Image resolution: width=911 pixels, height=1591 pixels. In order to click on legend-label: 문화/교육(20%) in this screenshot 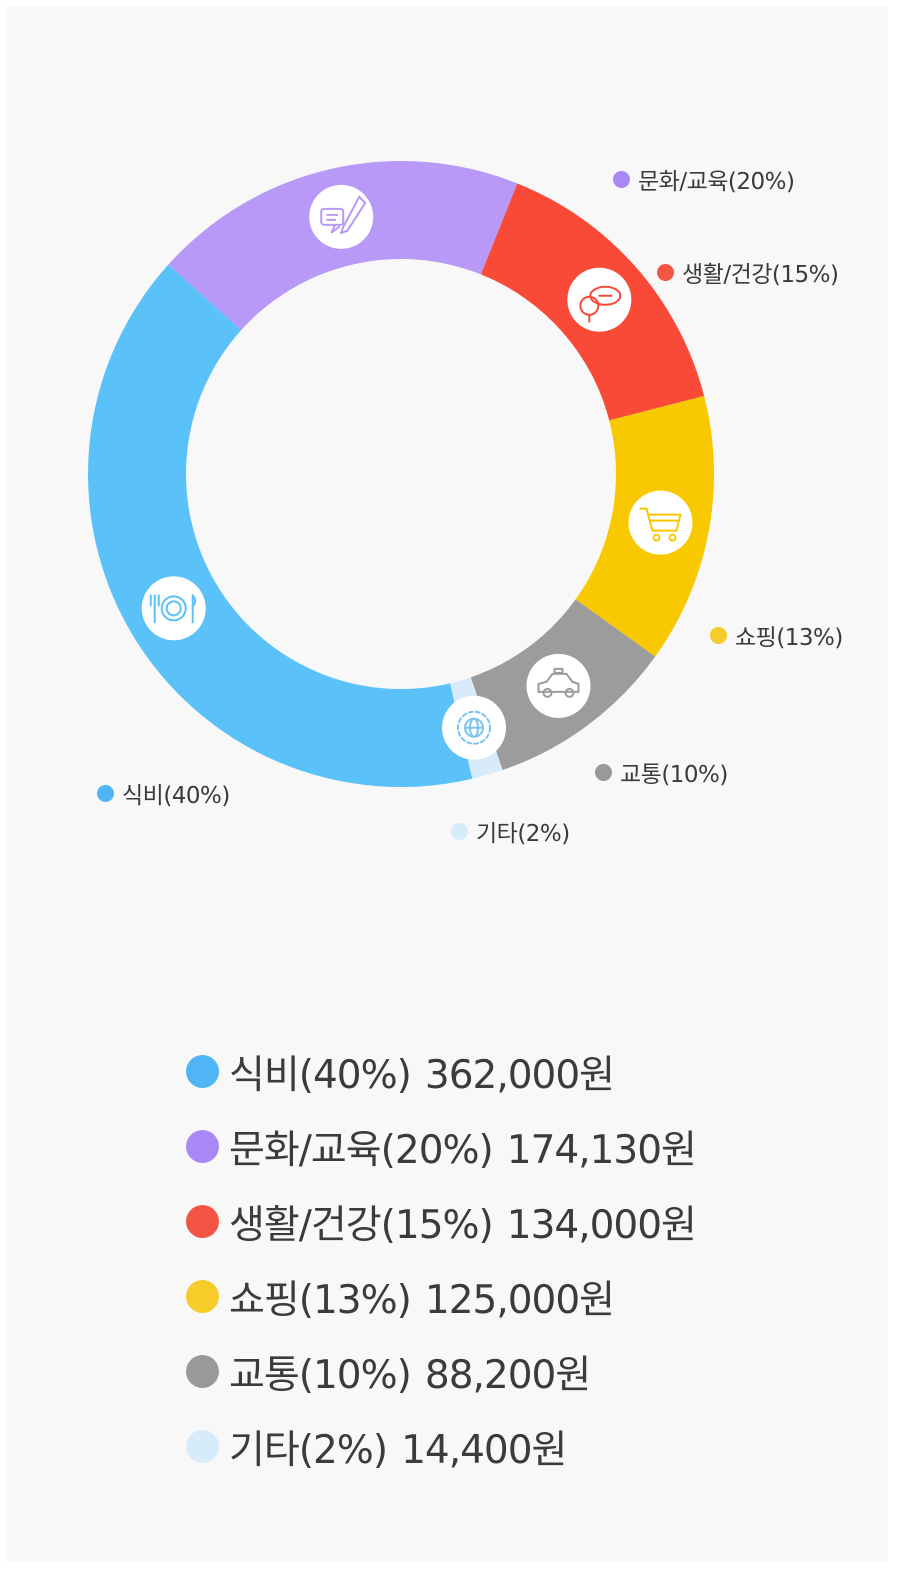, I will do `click(361, 1150)`.